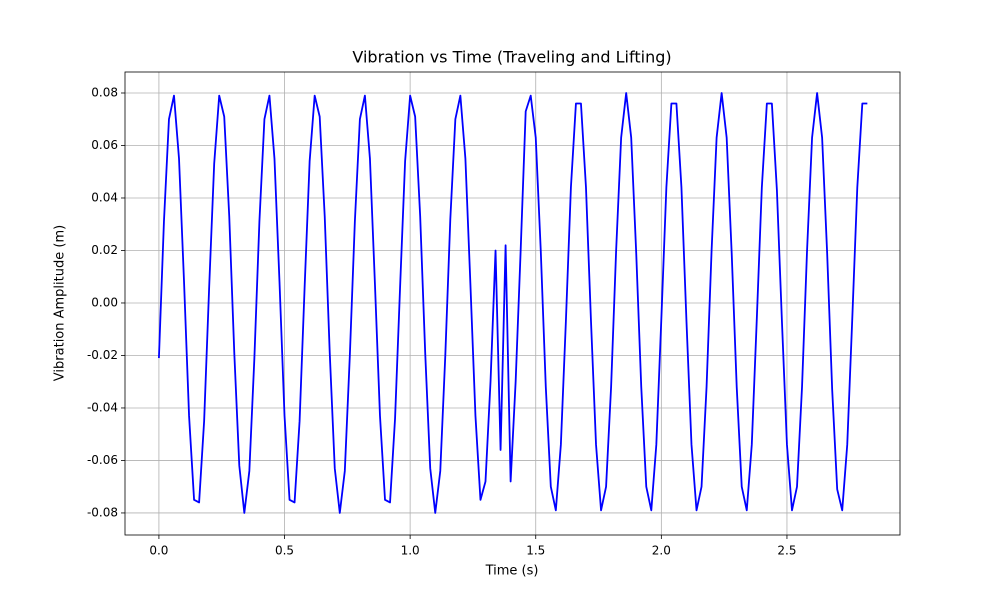  What do you see at coordinates (102, 512) in the screenshot?
I see `y-tick-label: -0.08` at bounding box center [102, 512].